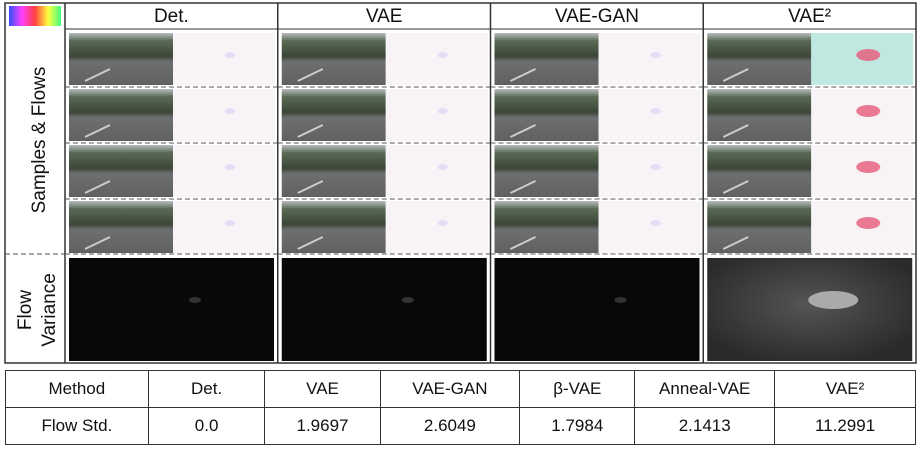  What do you see at coordinates (35, 16) in the screenshot?
I see `color-wheel` at bounding box center [35, 16].